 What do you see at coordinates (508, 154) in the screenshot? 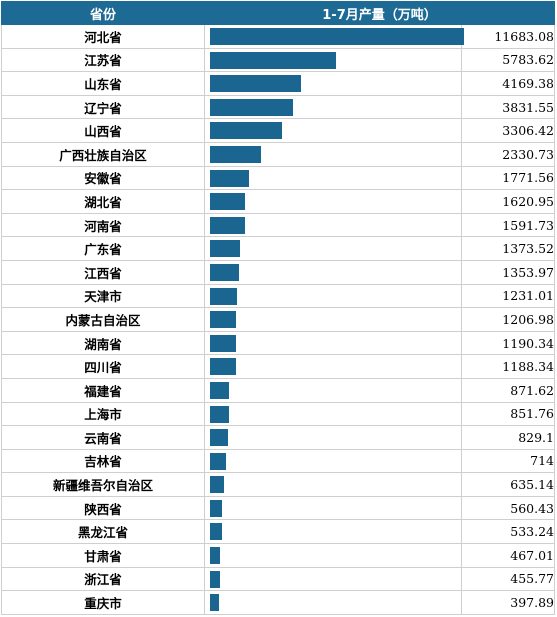
I see `value-label: 2330.73` at bounding box center [508, 154].